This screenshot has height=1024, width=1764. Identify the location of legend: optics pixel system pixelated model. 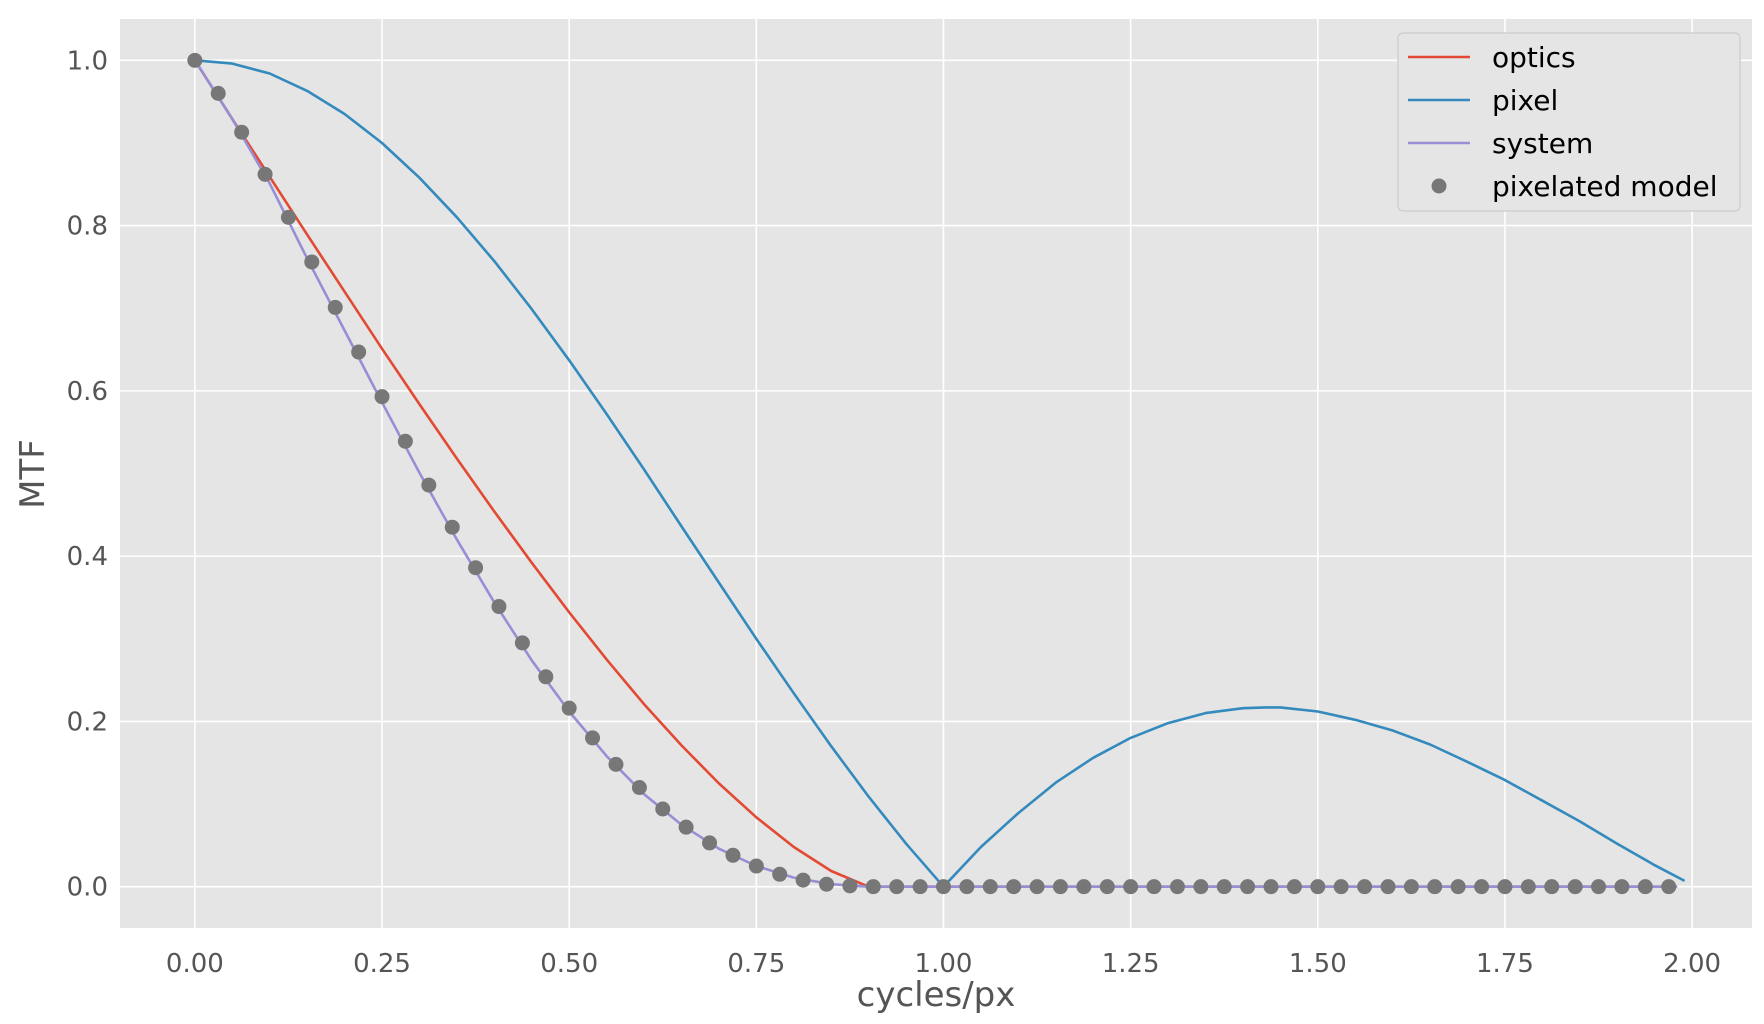
(1569, 122).